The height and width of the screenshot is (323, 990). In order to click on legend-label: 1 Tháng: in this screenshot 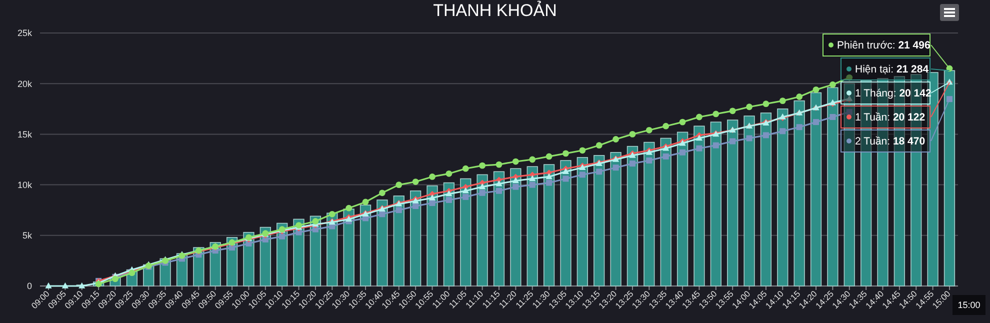, I will do `click(877, 94)`.